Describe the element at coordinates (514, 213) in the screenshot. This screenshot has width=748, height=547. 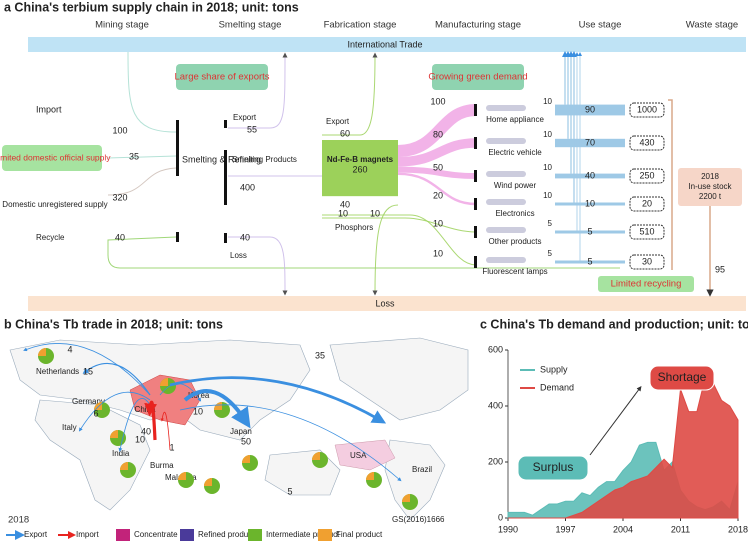
I see `product-label: Electronics` at that location.